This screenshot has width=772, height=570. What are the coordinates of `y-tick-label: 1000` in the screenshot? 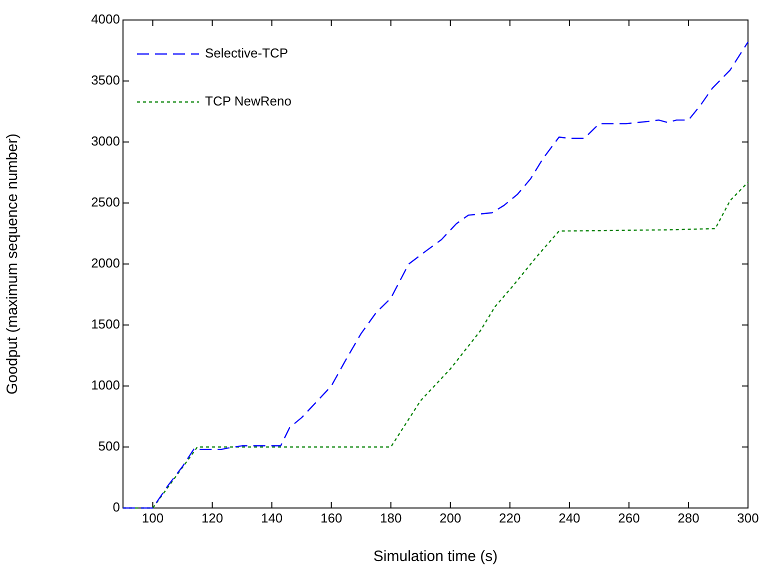 It's located at (105, 385).